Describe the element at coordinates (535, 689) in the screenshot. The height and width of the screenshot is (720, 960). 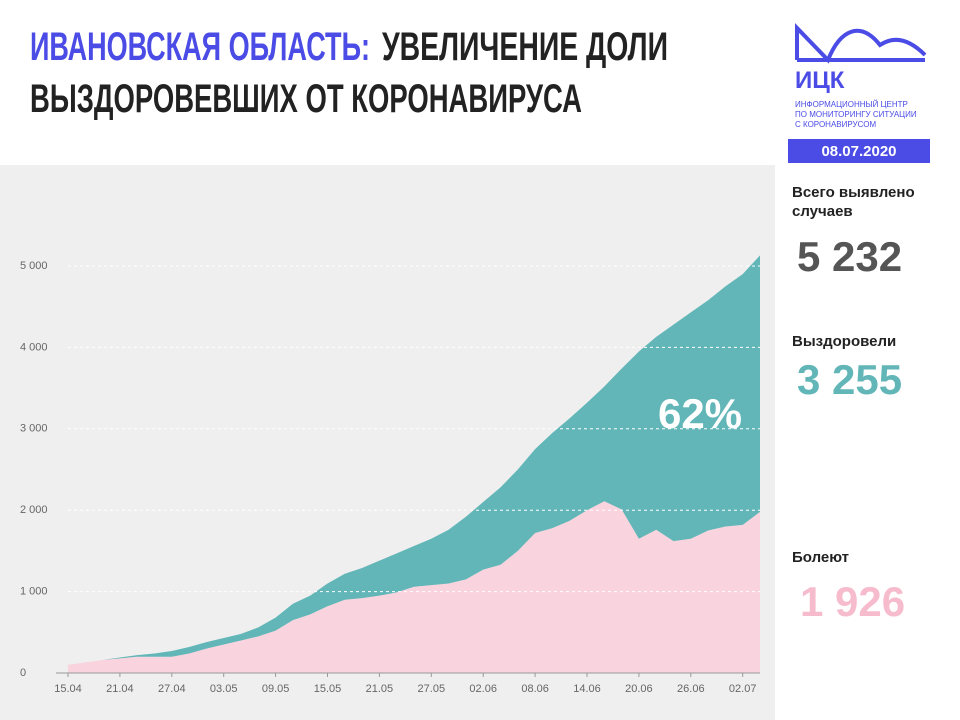
I see `x-tick-label: 08.06` at that location.